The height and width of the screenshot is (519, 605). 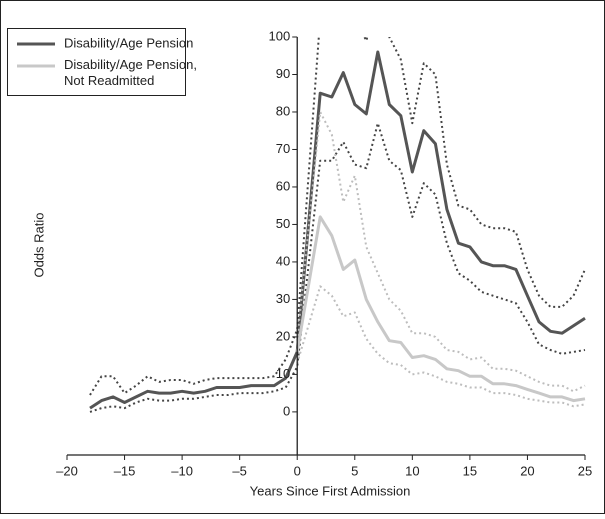 What do you see at coordinates (125, 470) in the screenshot?
I see `x-tick-label: –15` at bounding box center [125, 470].